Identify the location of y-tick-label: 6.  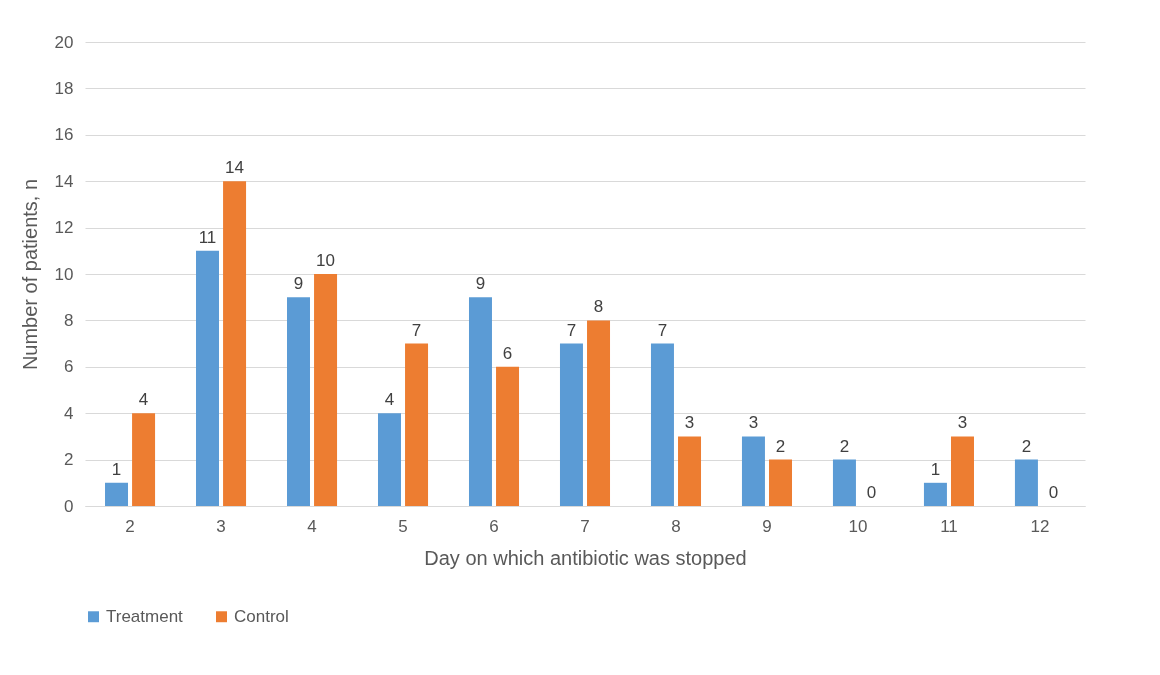
(69, 367).